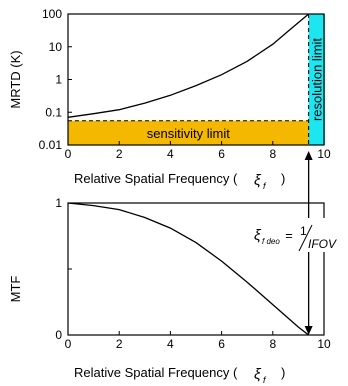 The height and width of the screenshot is (386, 348). I want to click on mrtd-xtick-label-5: 10, so click(324, 154).